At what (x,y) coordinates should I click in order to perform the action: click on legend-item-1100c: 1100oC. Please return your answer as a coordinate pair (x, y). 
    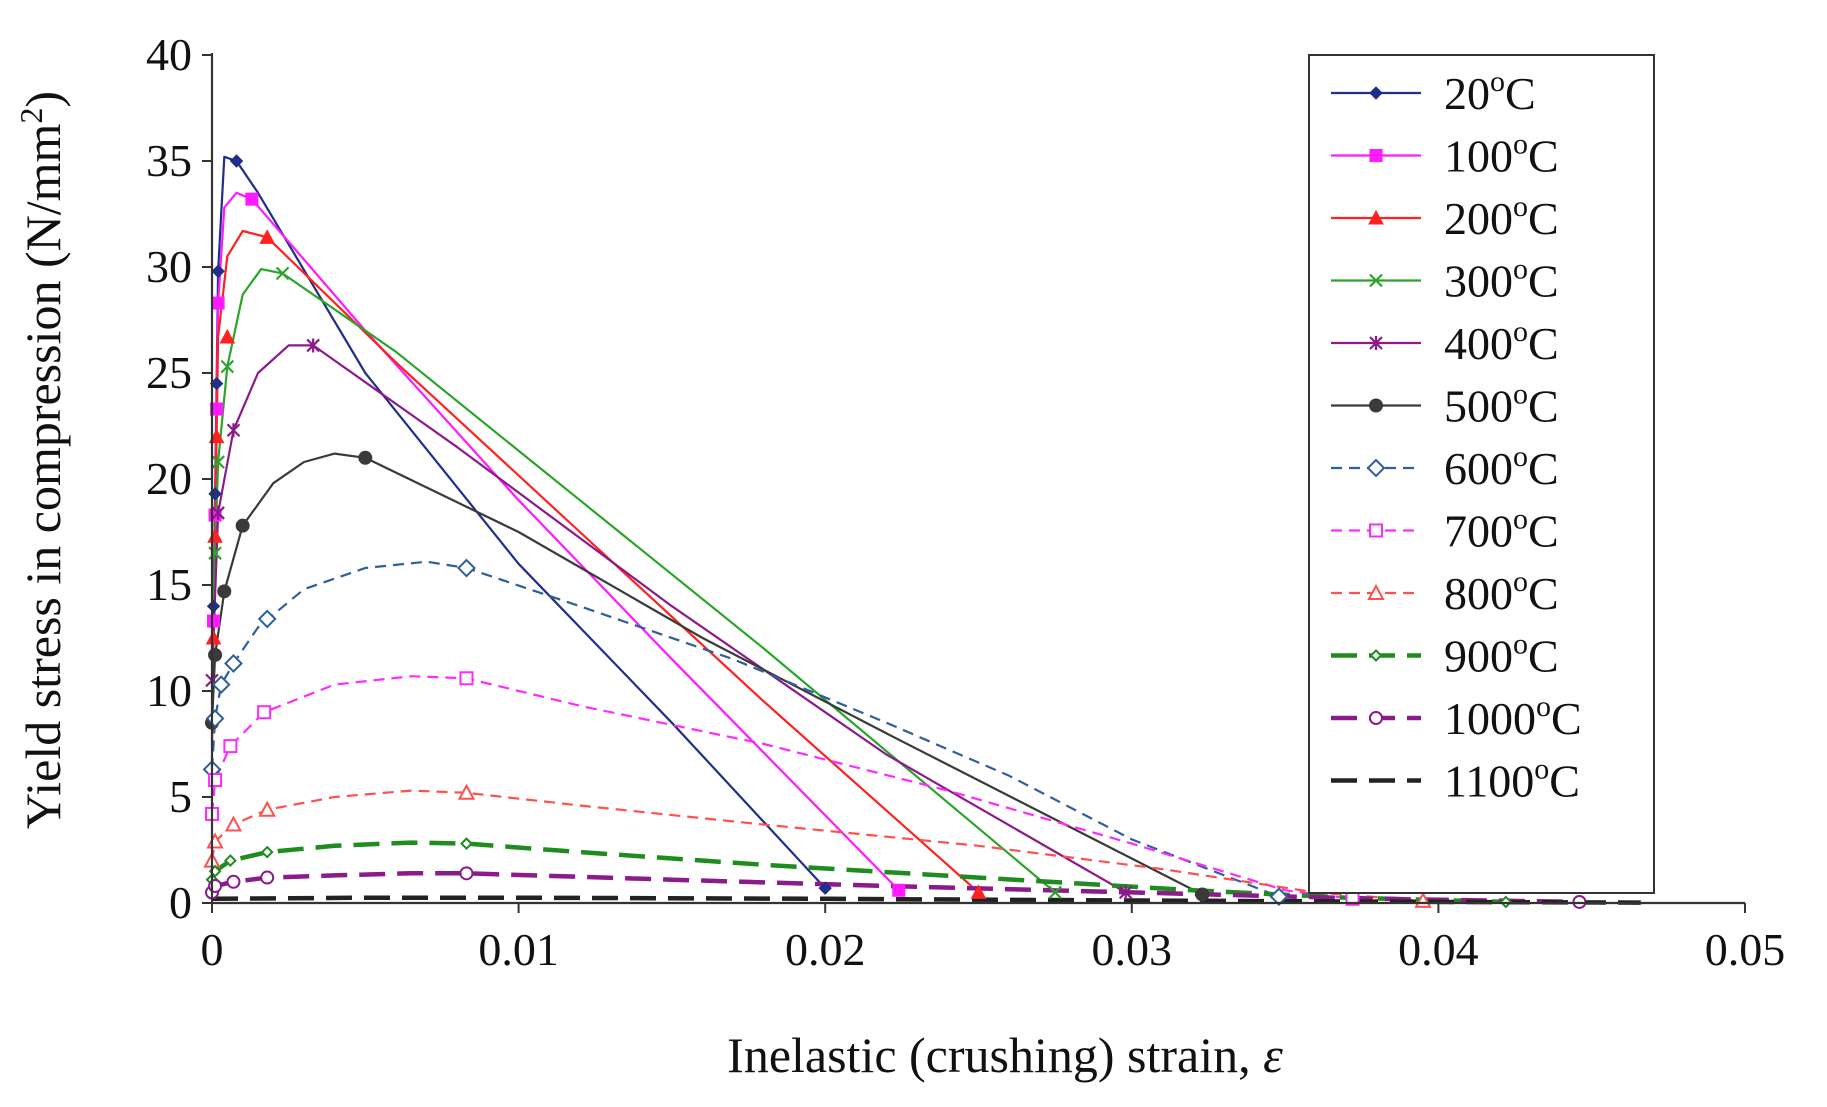
    Looking at the image, I should click on (1455, 780).